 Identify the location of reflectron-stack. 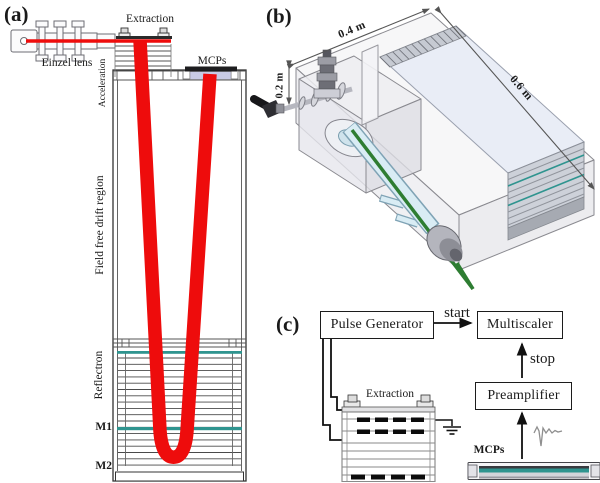
(179, 416).